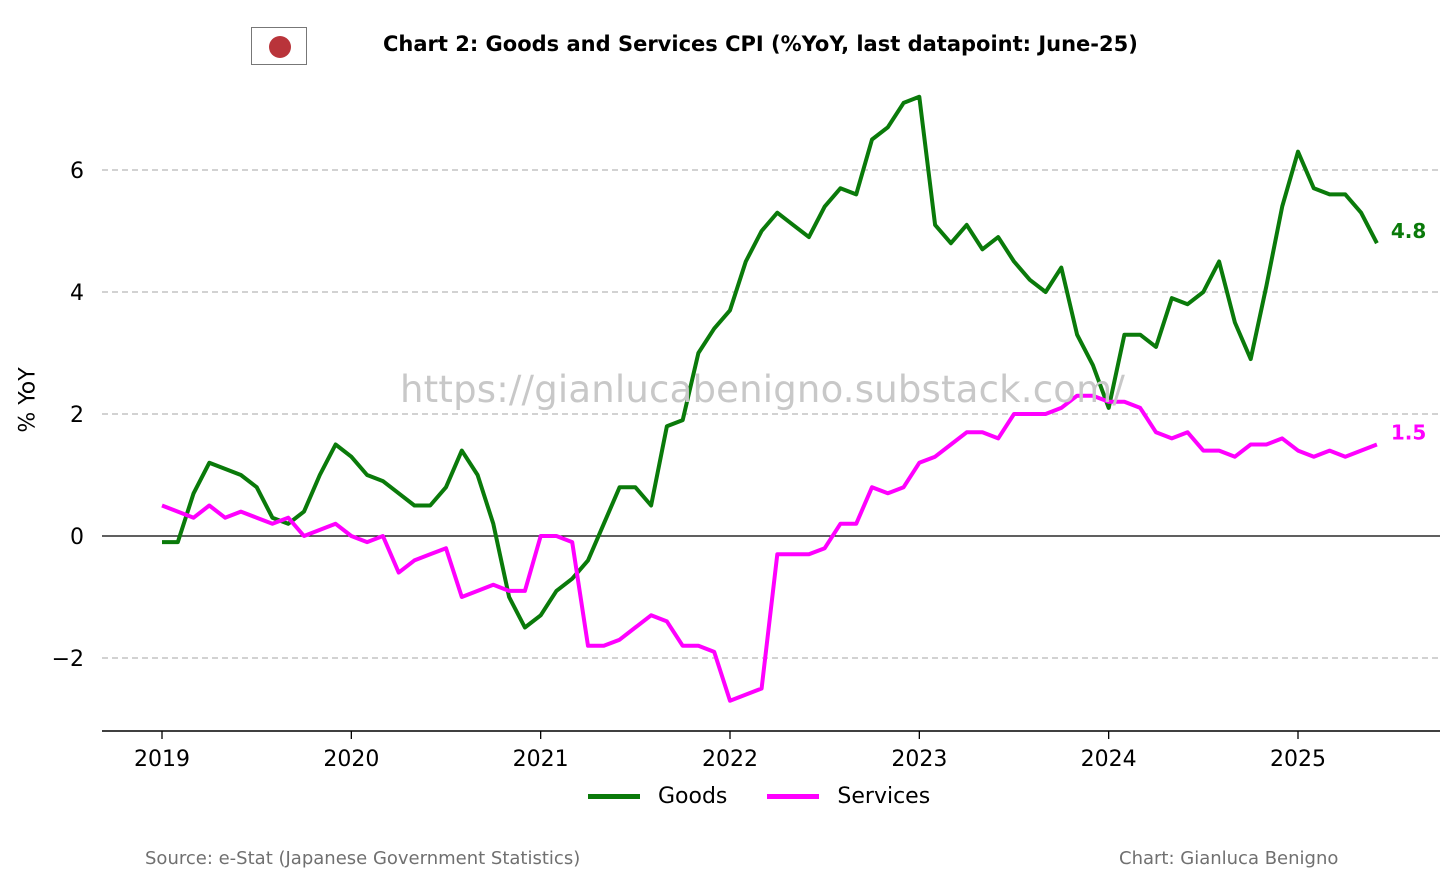  Describe the element at coordinates (1298, 759) in the screenshot. I see `x-tick-label: 2025` at that location.